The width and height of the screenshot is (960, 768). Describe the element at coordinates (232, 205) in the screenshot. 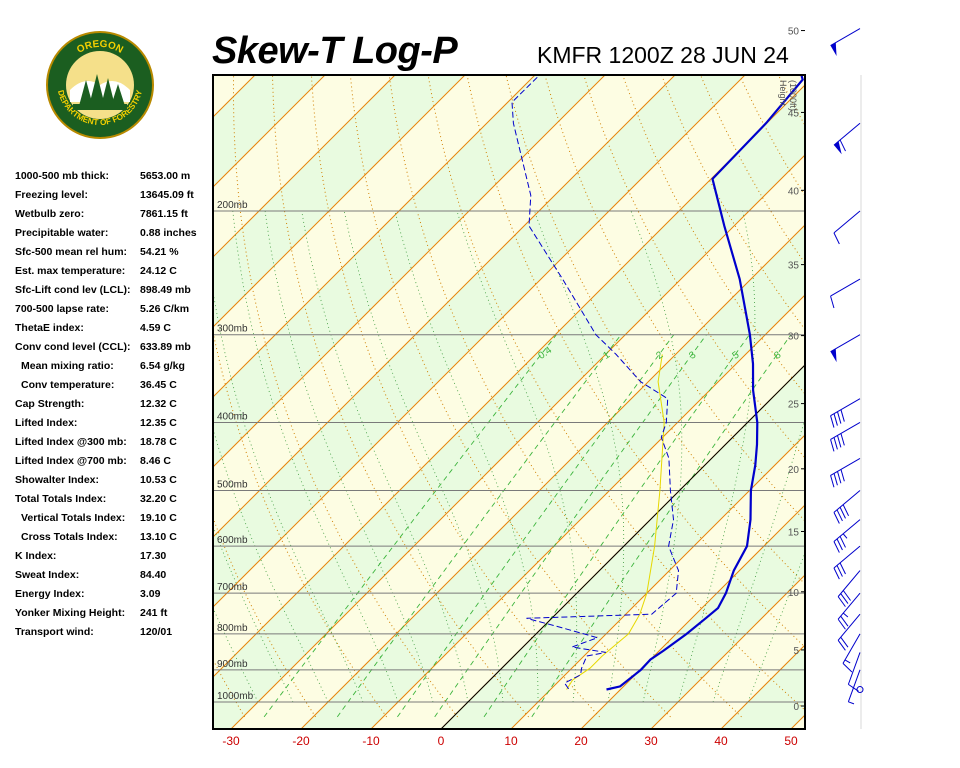

I see `isobar-label: 200mb` at that location.